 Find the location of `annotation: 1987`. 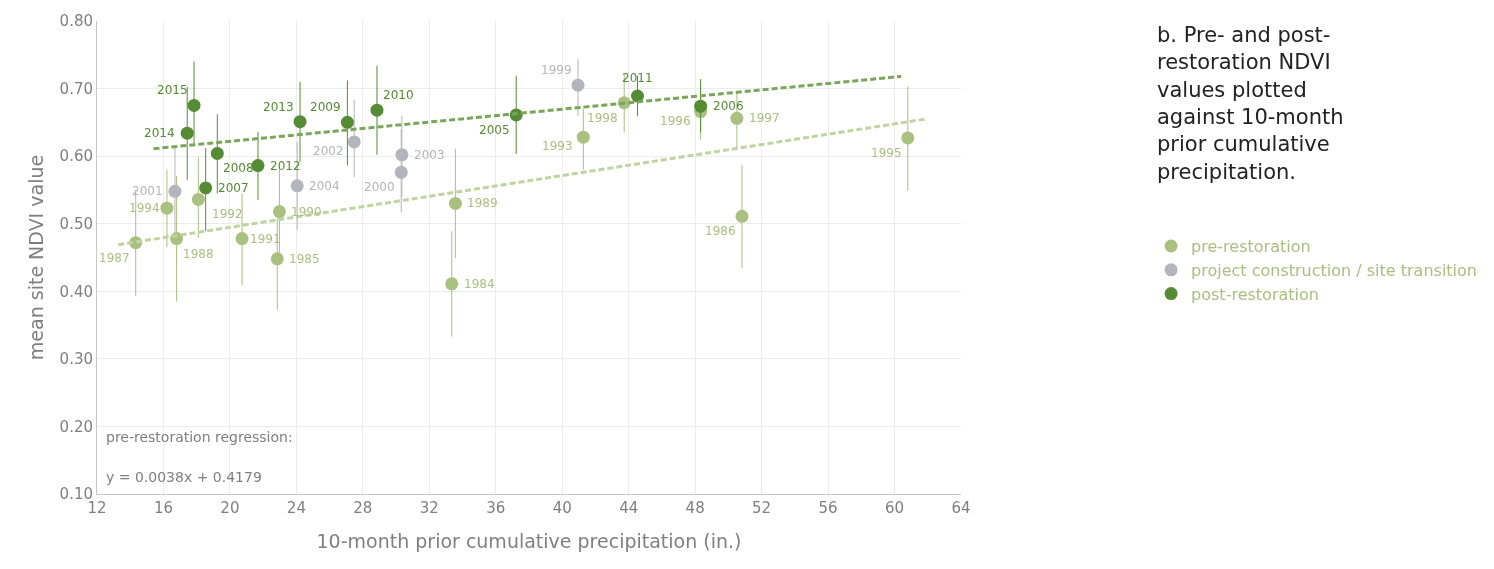

annotation: 1987 is located at coordinates (114, 258).